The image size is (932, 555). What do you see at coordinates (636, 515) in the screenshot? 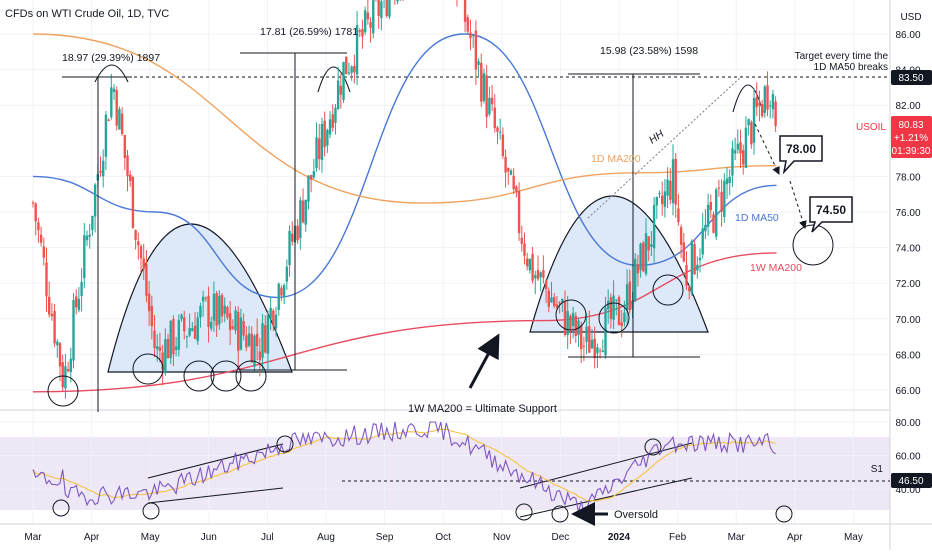
I see `oversold-label: Oversold` at bounding box center [636, 515].